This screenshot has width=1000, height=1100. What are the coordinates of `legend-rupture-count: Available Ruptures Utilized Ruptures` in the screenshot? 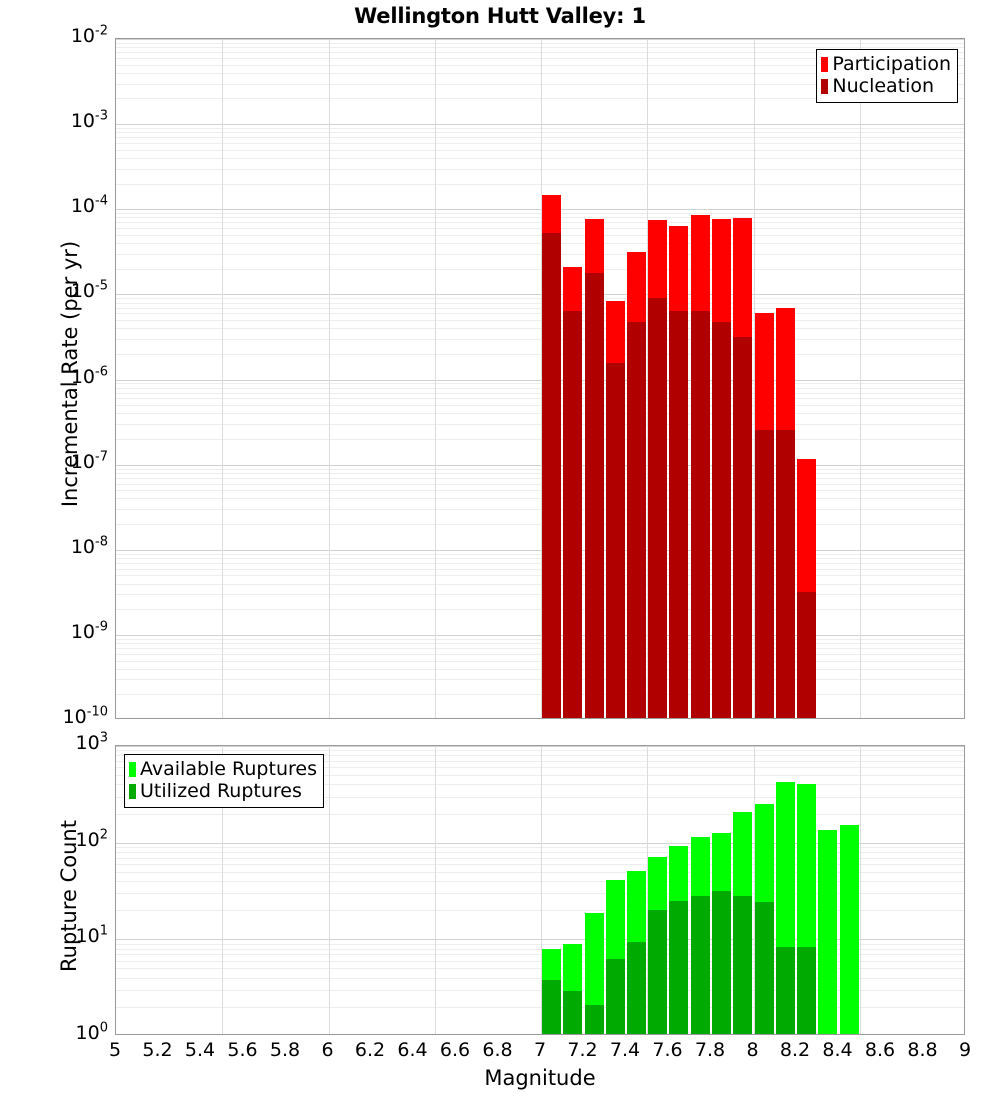 It's located at (224, 781).